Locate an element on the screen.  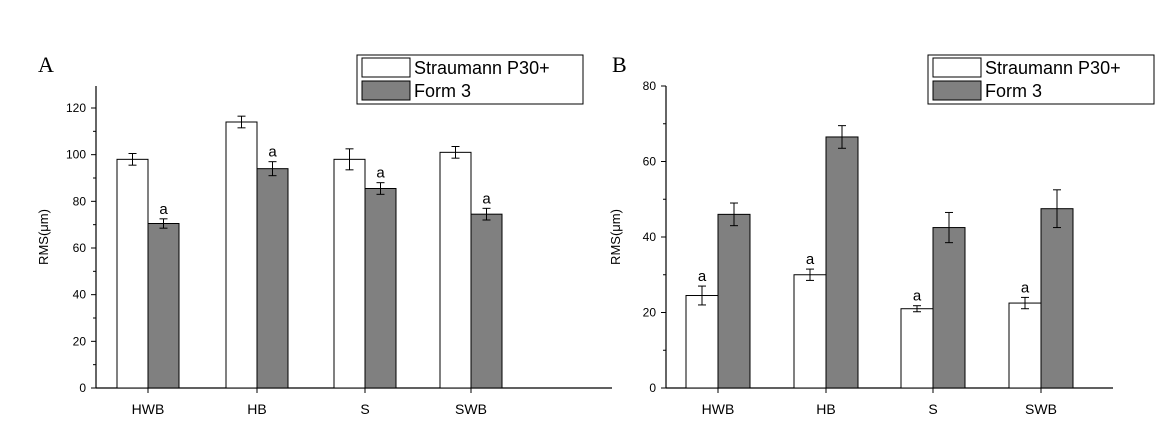
panel-letter: A is located at coordinates (46, 64).